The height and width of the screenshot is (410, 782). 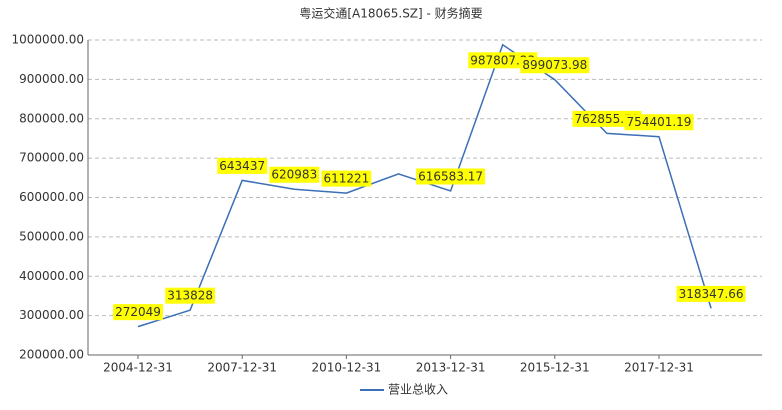 I want to click on y-tick-label: 200000.00, so click(x=51, y=355).